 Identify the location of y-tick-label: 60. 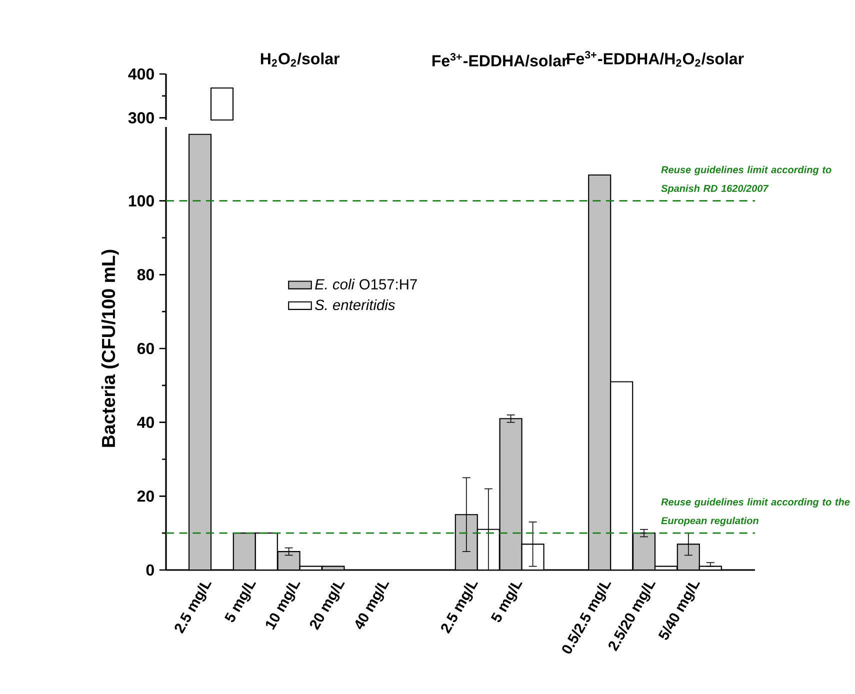
(145, 348).